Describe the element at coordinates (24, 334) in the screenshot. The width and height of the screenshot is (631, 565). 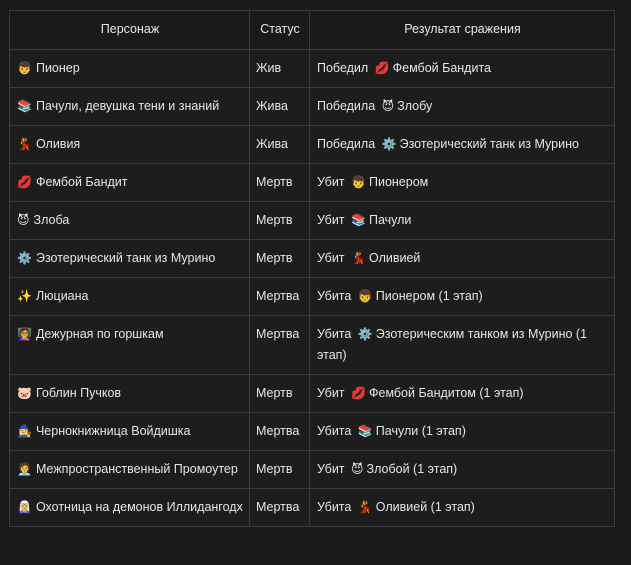
I see `character-emoji-icon: 👩‍🏫` at that location.